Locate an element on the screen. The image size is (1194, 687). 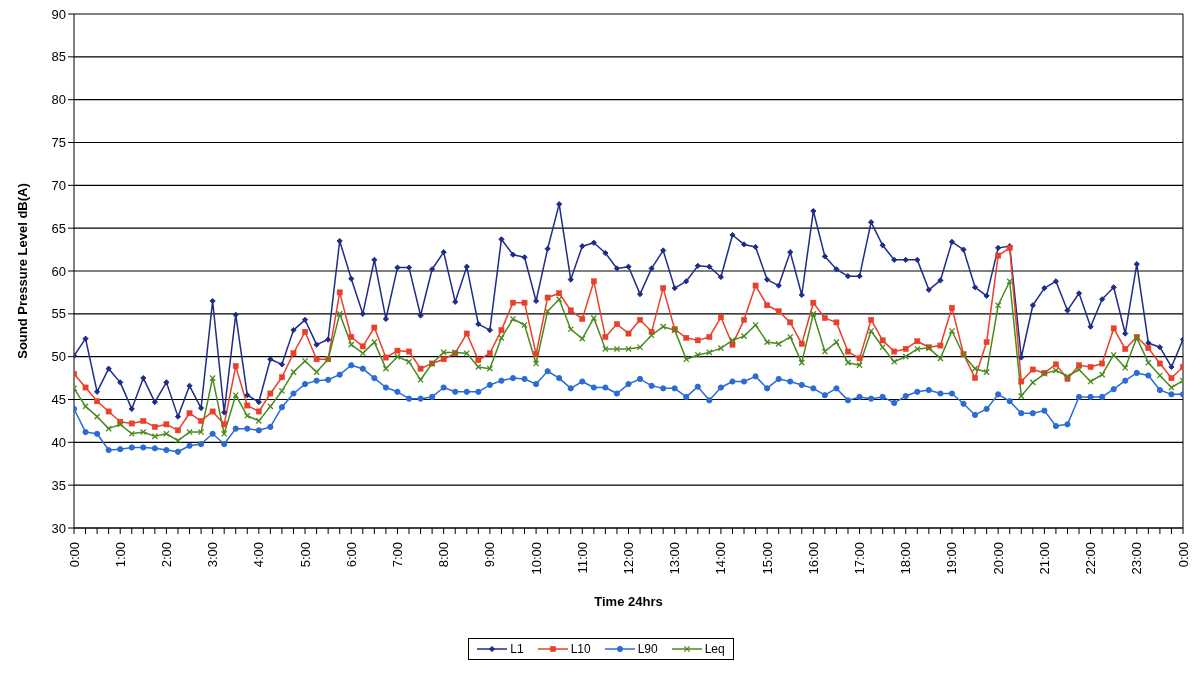
y-tick-label: 55 is located at coordinates (58, 314).